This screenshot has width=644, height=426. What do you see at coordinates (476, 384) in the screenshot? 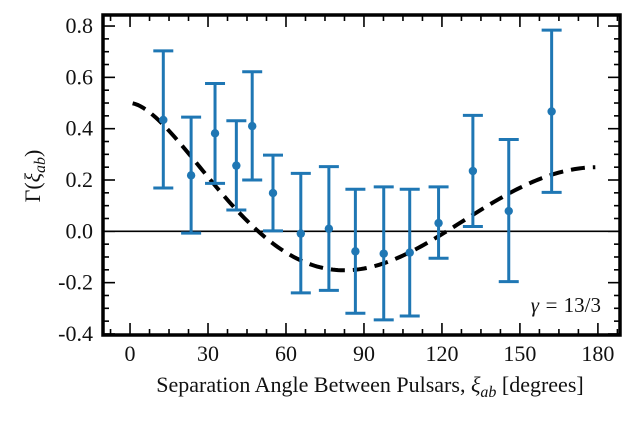
I see `x-axis-label-symbol: ξ` at bounding box center [476, 384].